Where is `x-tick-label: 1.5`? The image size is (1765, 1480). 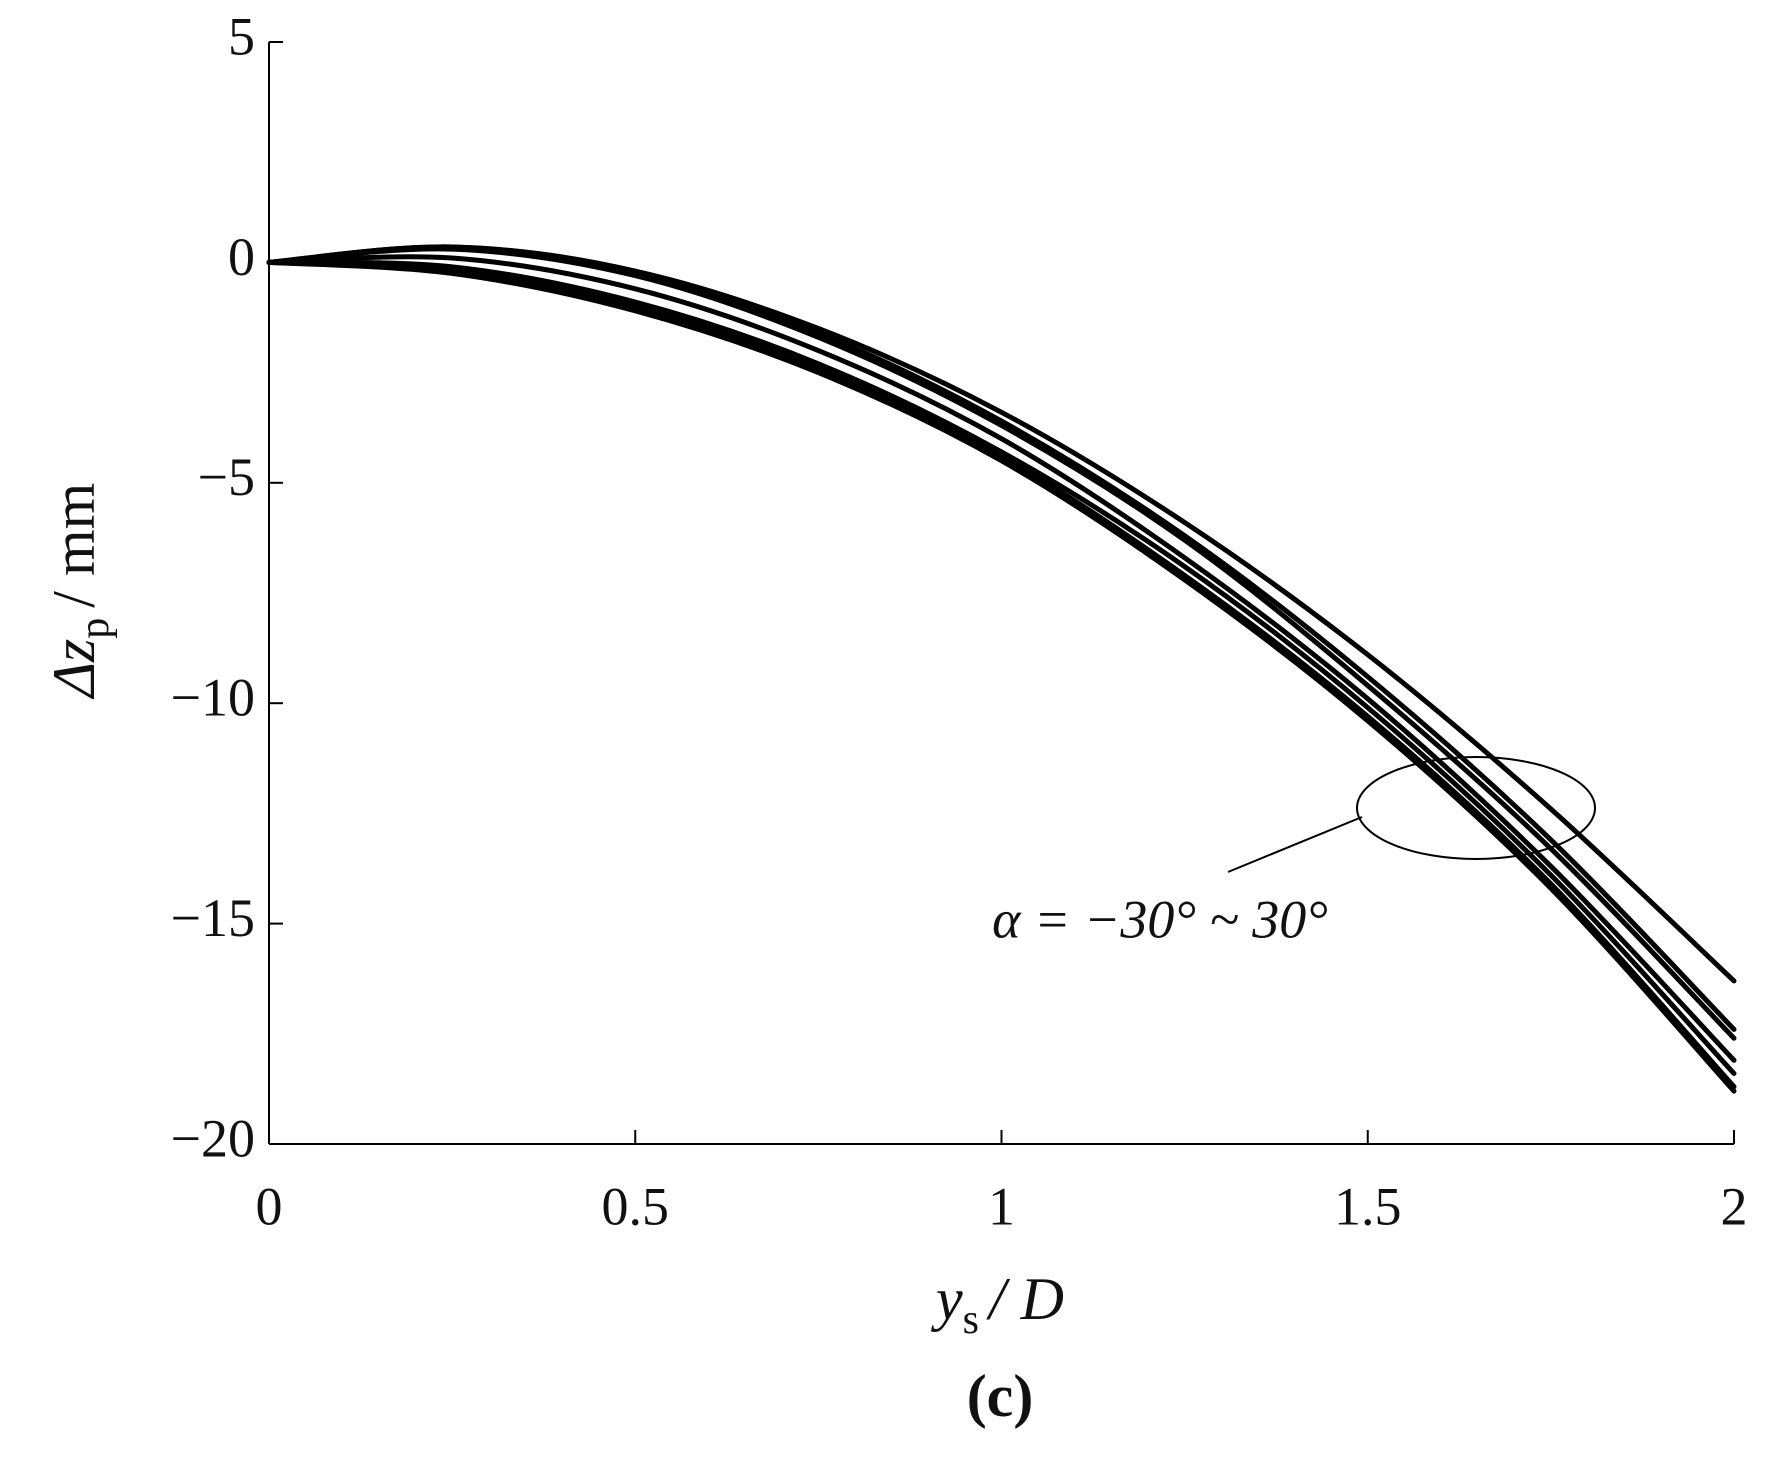
x-tick-label: 1.5 is located at coordinates (1368, 1206).